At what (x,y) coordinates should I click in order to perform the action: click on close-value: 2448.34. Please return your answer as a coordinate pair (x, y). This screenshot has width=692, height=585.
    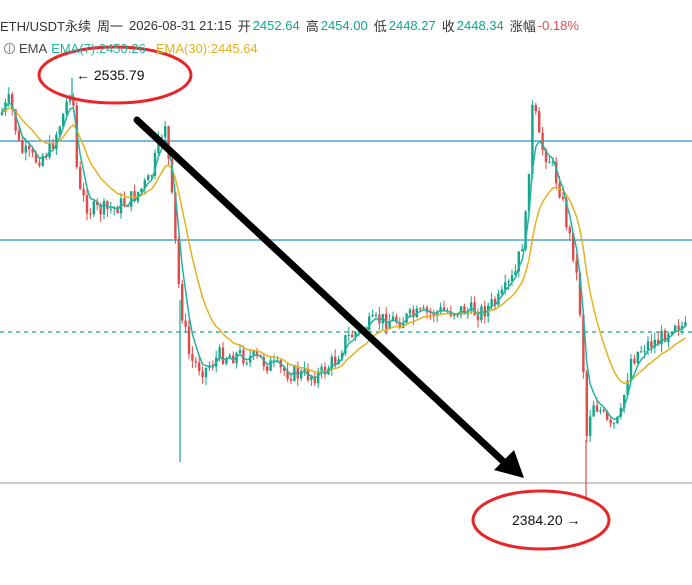
    Looking at the image, I should click on (480, 25).